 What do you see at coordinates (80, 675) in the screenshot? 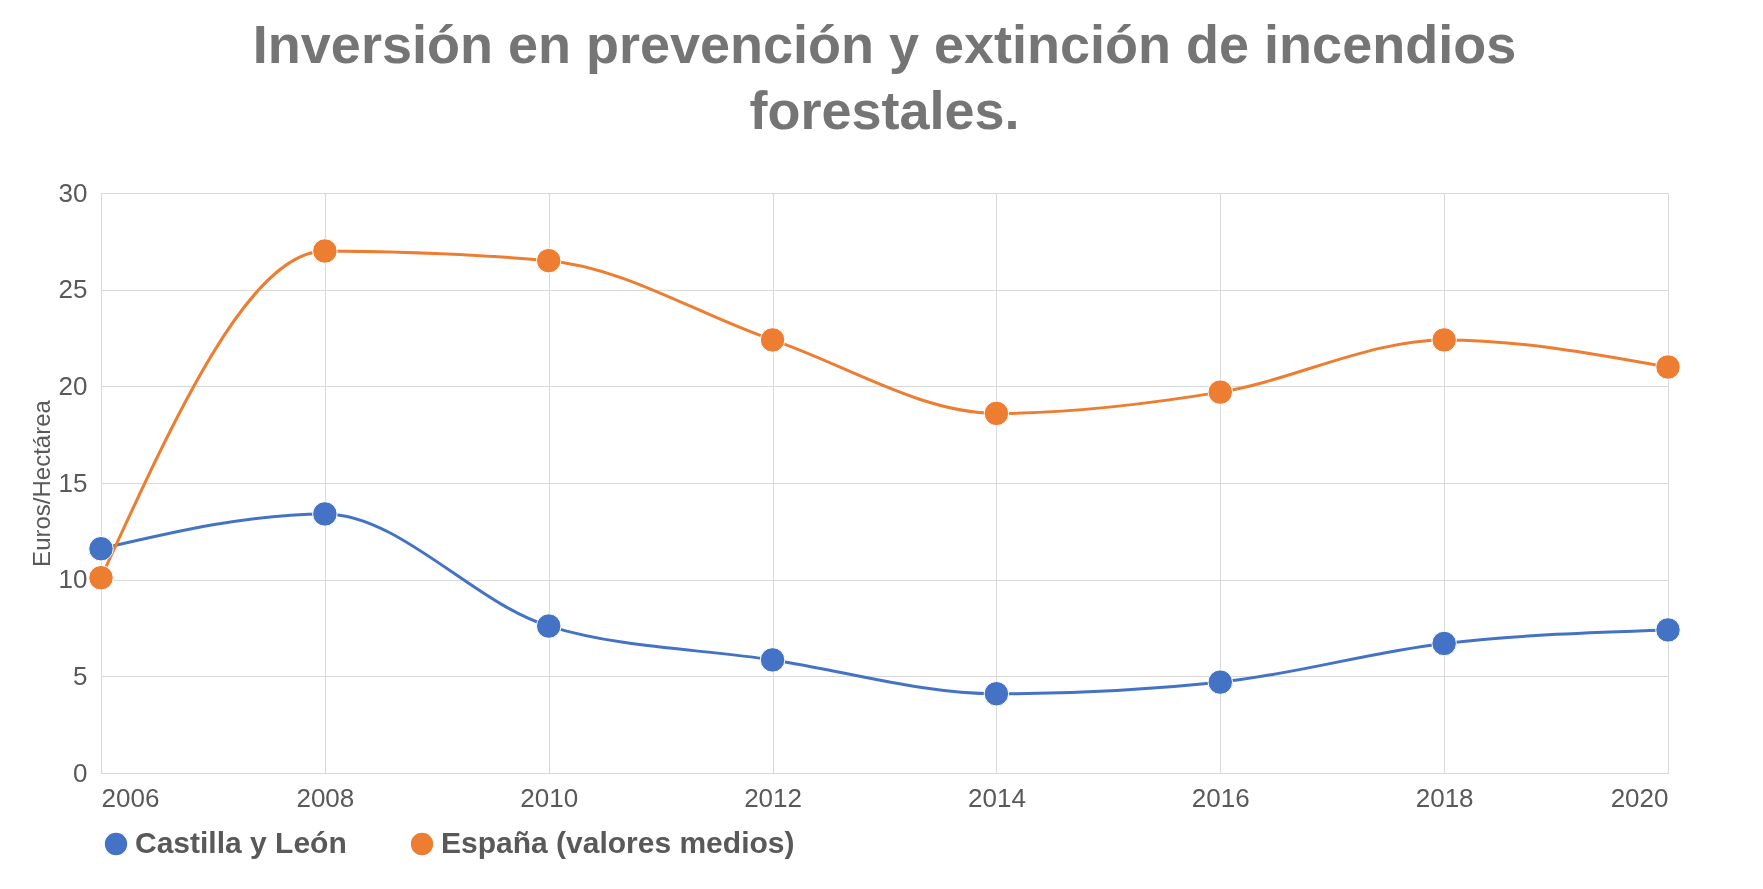
I see `y-tick-label: 5` at bounding box center [80, 675].